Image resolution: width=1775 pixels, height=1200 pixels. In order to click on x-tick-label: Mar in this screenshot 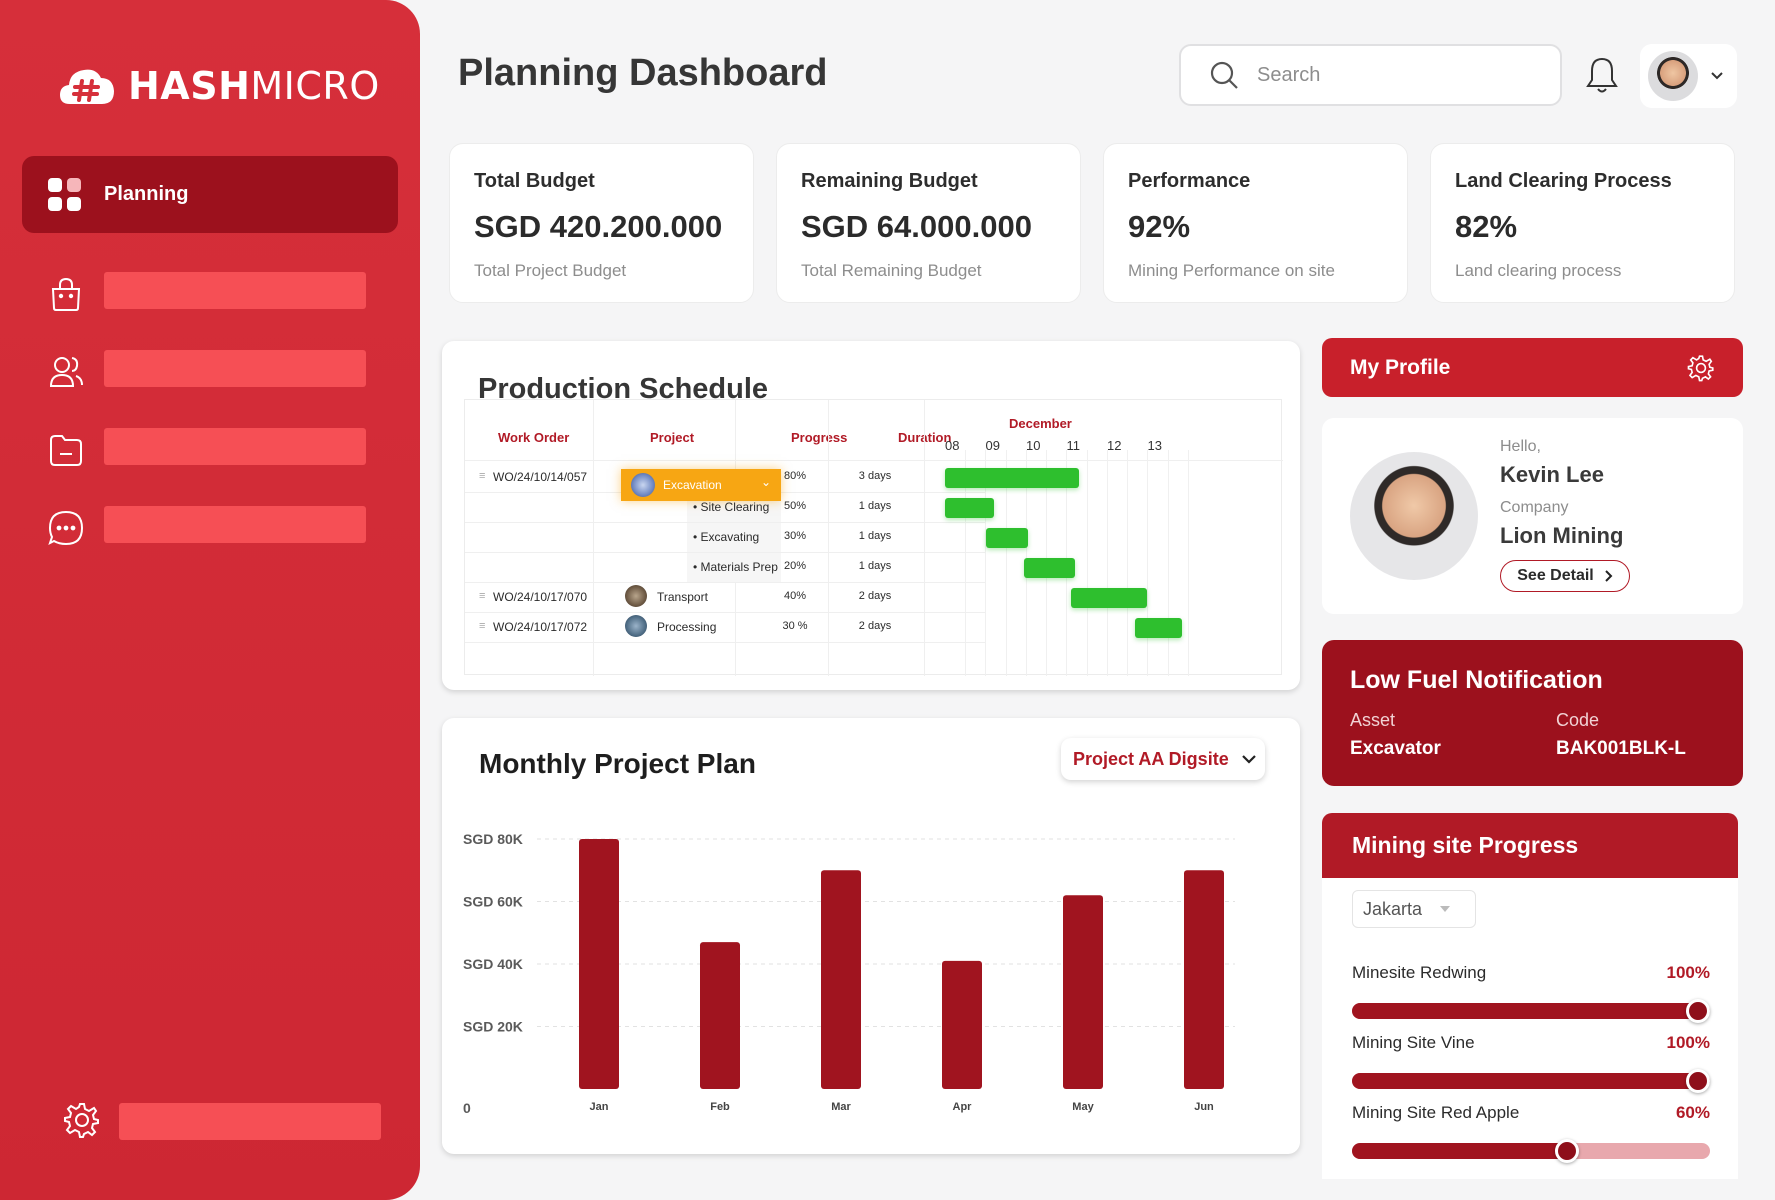, I will do `click(841, 1107)`.